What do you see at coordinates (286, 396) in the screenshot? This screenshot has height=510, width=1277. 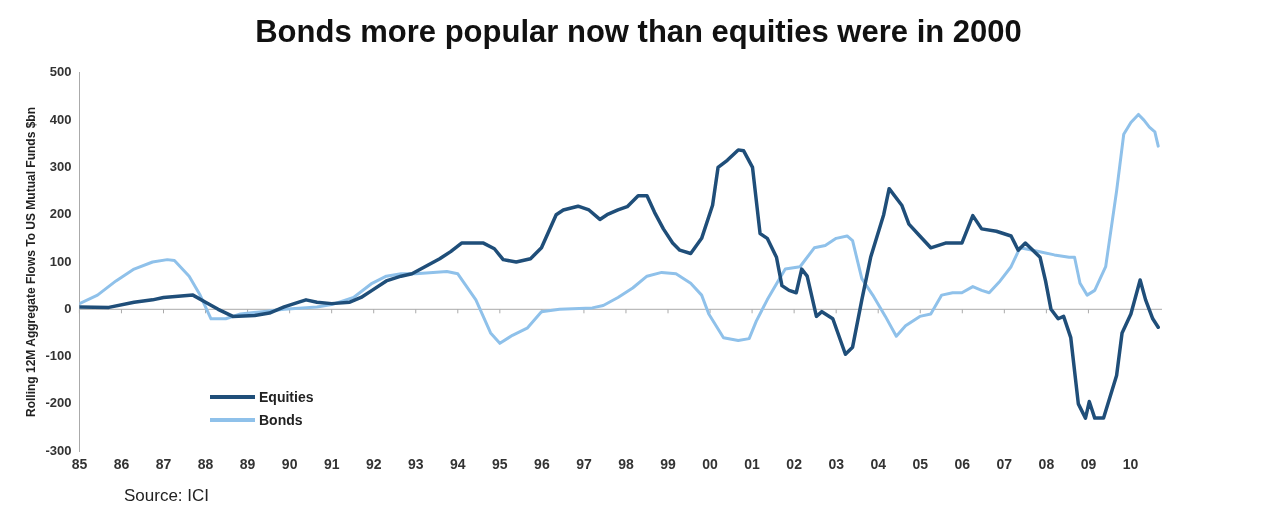 I see `legend-label: Equities` at bounding box center [286, 396].